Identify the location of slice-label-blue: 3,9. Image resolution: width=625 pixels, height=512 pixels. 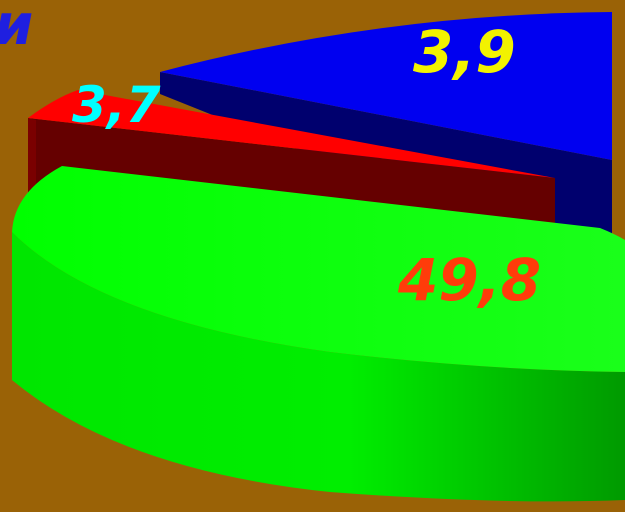
(464, 52).